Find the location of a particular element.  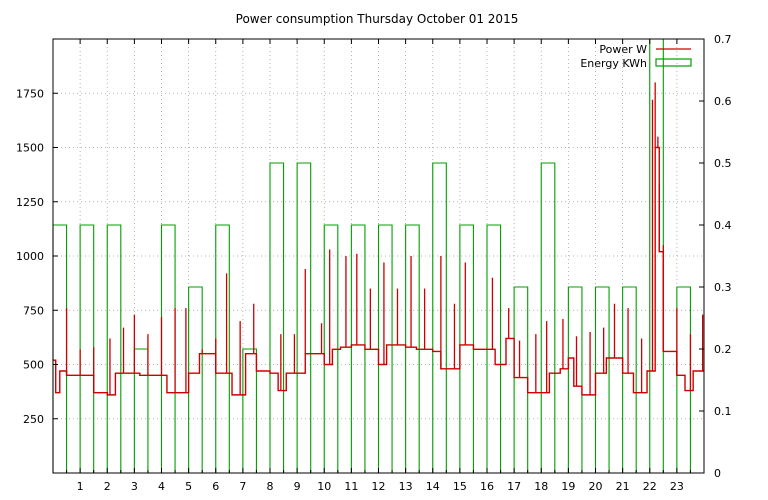

x-tick-label: 16 is located at coordinates (487, 486).